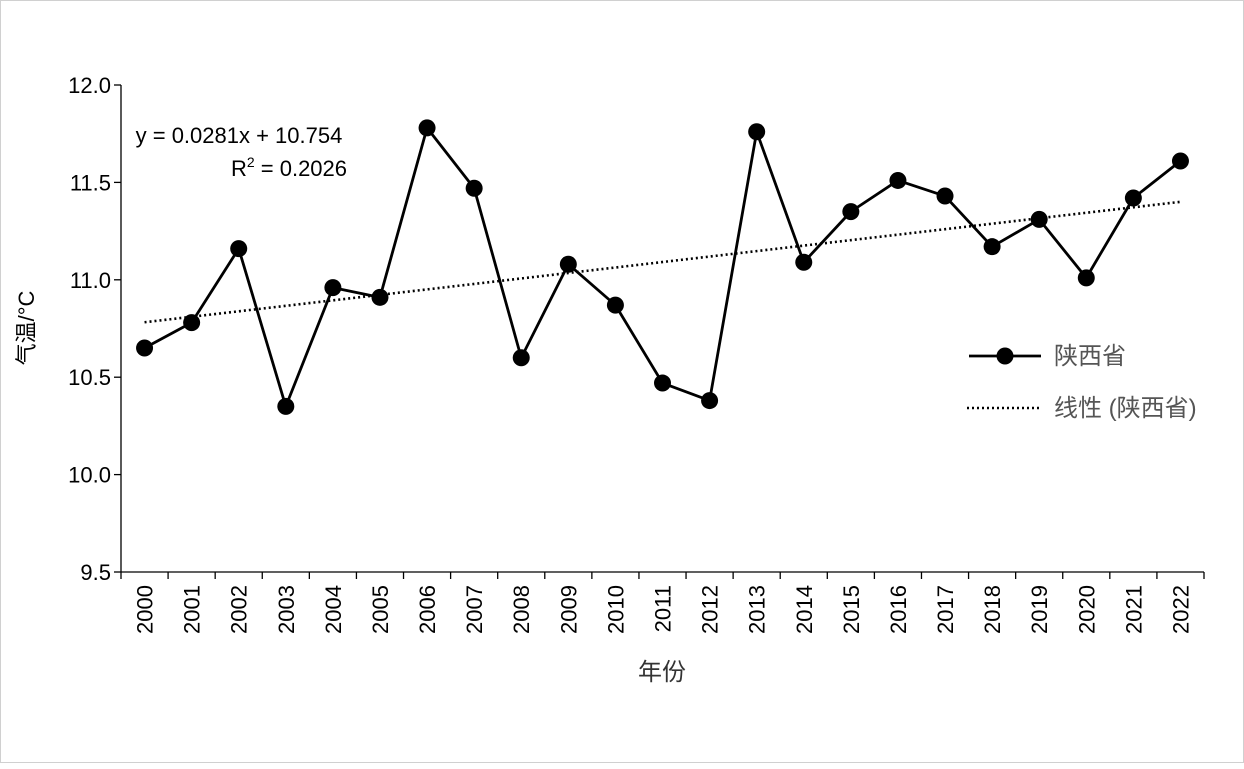  I want to click on x-tick-label: 2022, so click(1180, 609).